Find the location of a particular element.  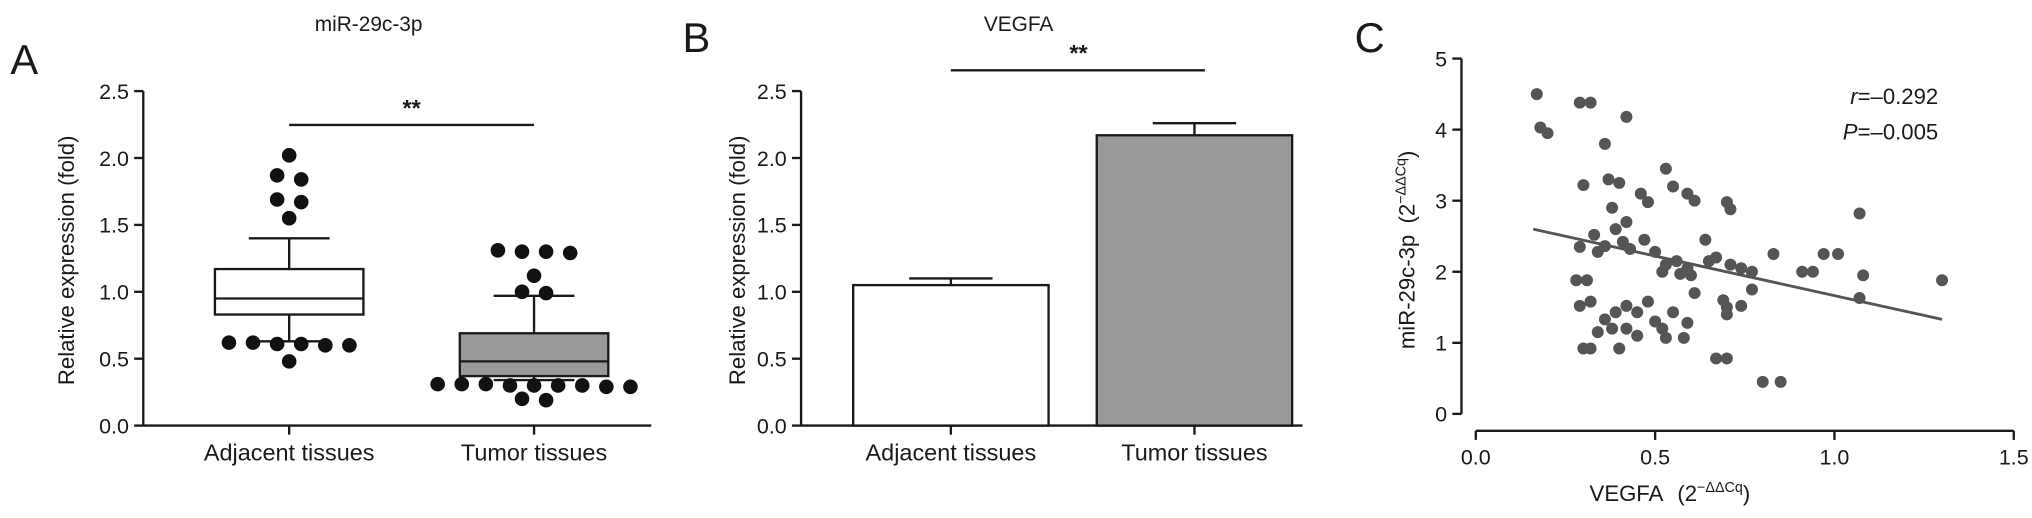

y-tick-label: 3 is located at coordinates (1441, 202).